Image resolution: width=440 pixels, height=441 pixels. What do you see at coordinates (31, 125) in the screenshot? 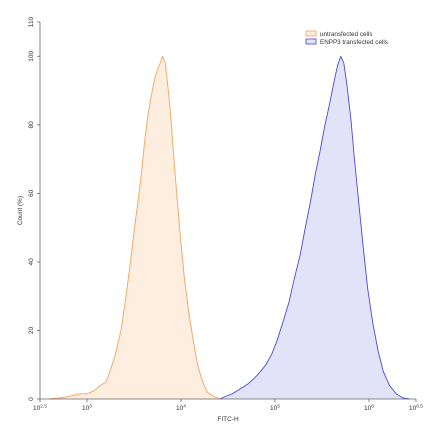
I see `y-tick-label: 80` at bounding box center [31, 125].